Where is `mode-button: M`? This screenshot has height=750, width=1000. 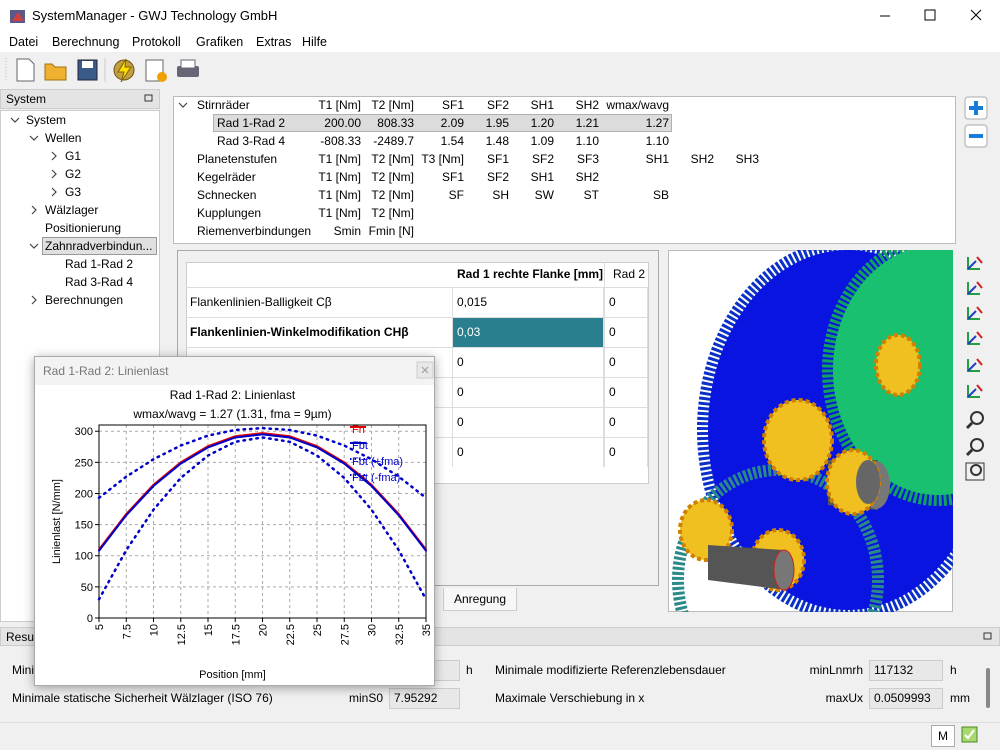
mode-button: M is located at coordinates (943, 736).